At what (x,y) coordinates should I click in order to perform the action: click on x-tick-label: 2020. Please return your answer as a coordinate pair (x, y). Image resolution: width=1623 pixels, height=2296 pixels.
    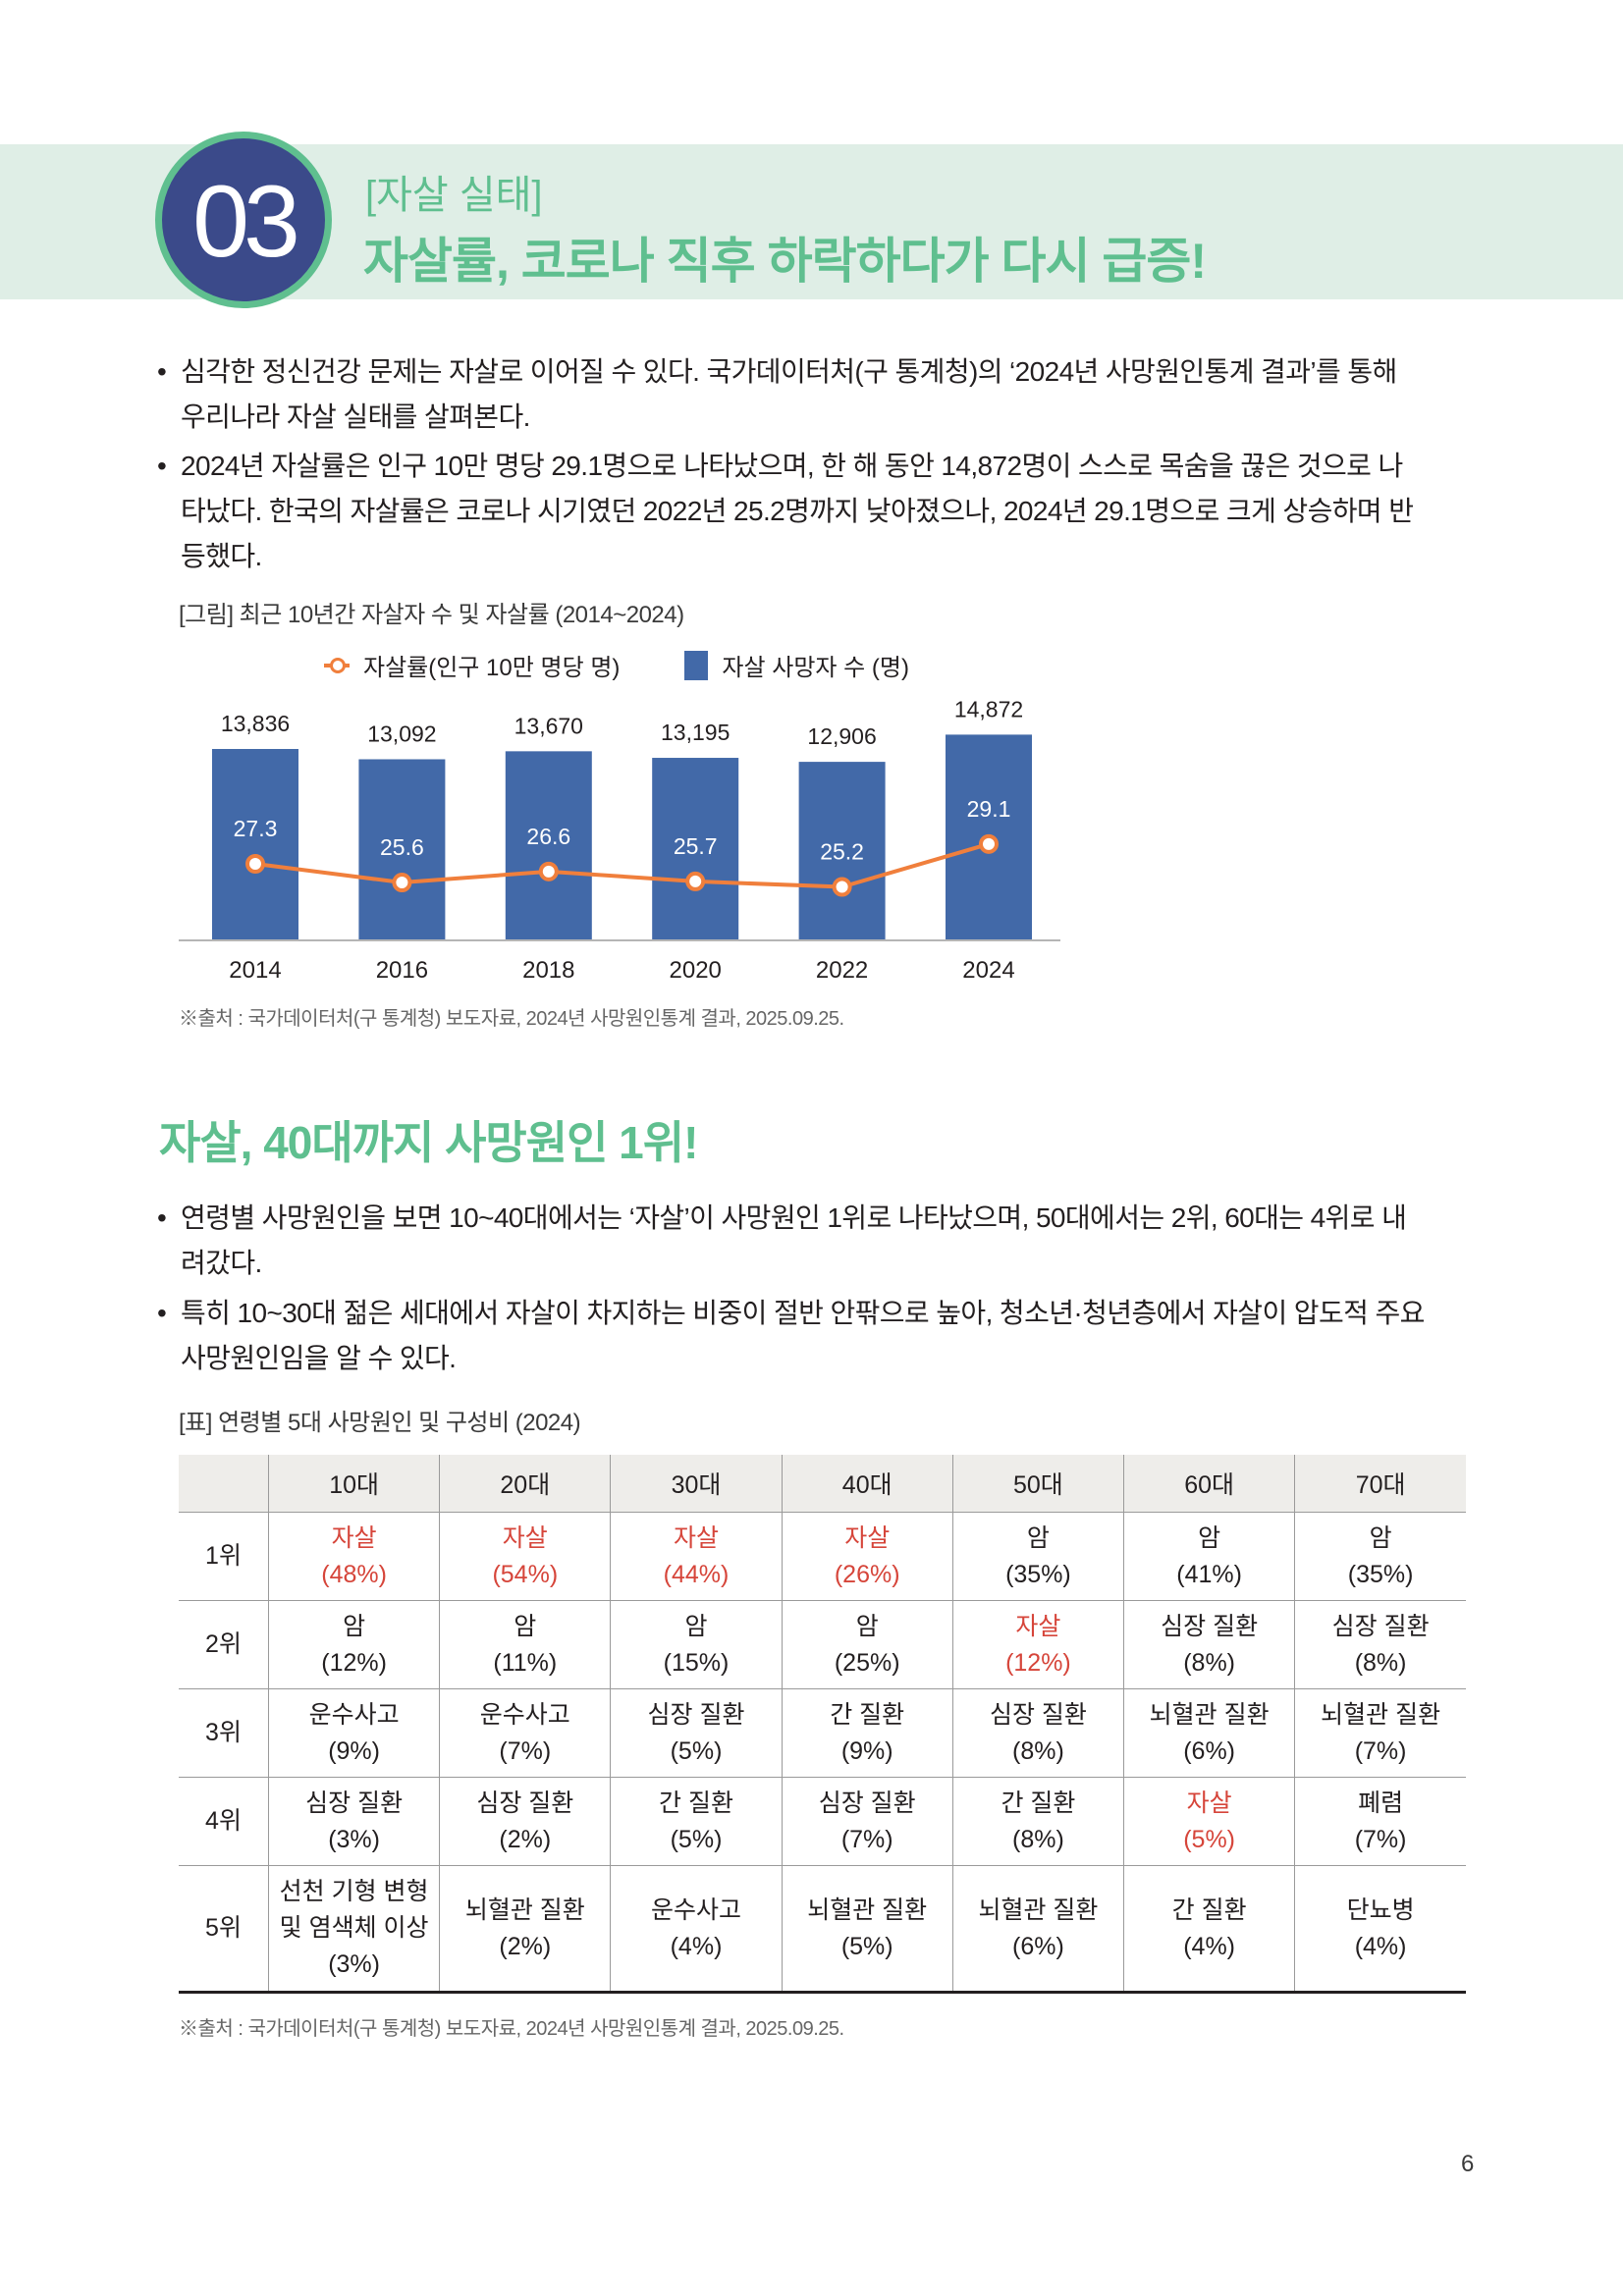
    Looking at the image, I should click on (696, 971).